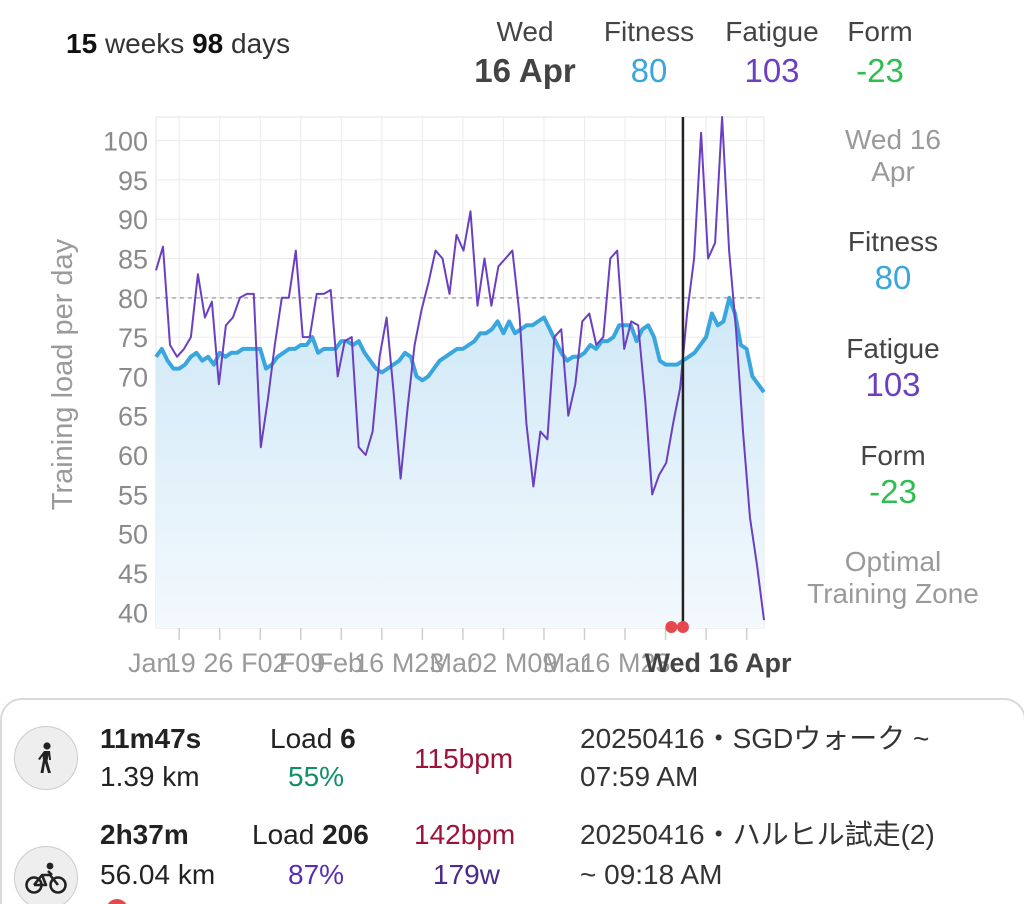 The height and width of the screenshot is (904, 1024). I want to click on activity-time: 07:59 AM, so click(639, 776).